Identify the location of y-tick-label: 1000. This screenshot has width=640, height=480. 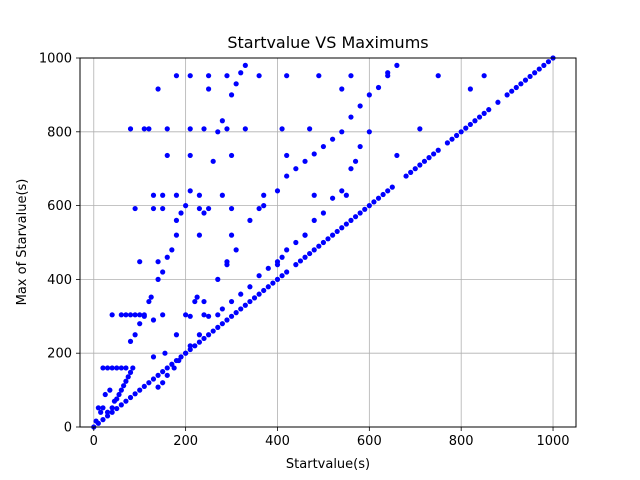
(55, 59).